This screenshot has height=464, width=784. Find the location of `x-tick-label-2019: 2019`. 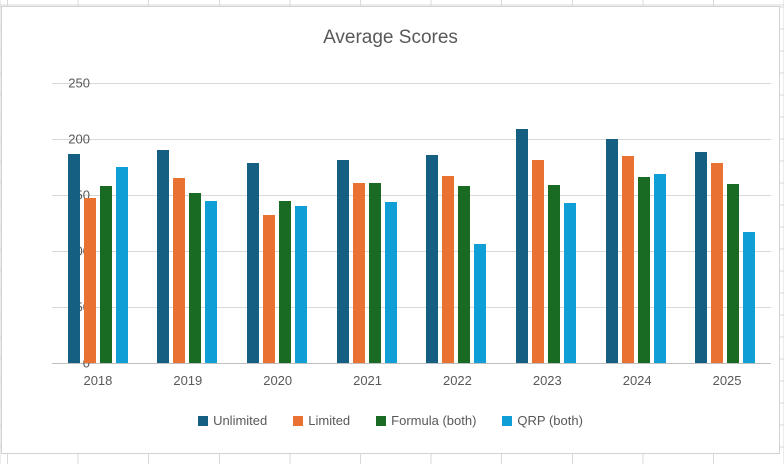

x-tick-label-2019: 2019 is located at coordinates (188, 380).